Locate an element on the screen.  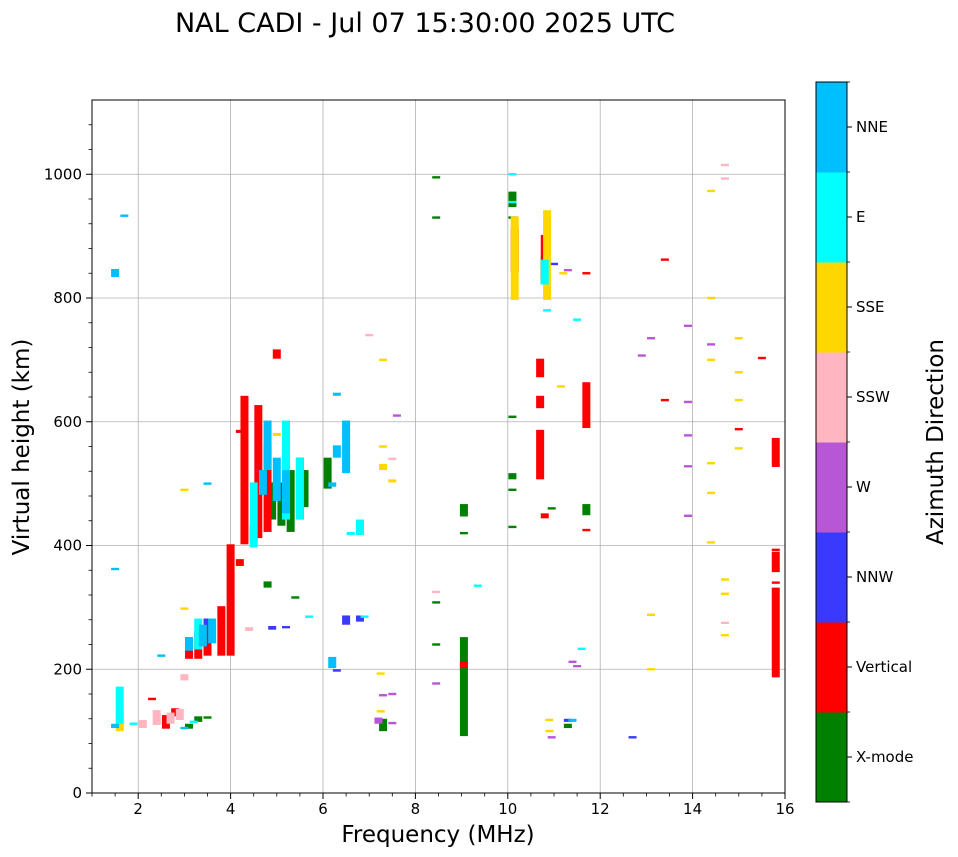
y-axis-label: Virtual height (km) is located at coordinates (22, 447).